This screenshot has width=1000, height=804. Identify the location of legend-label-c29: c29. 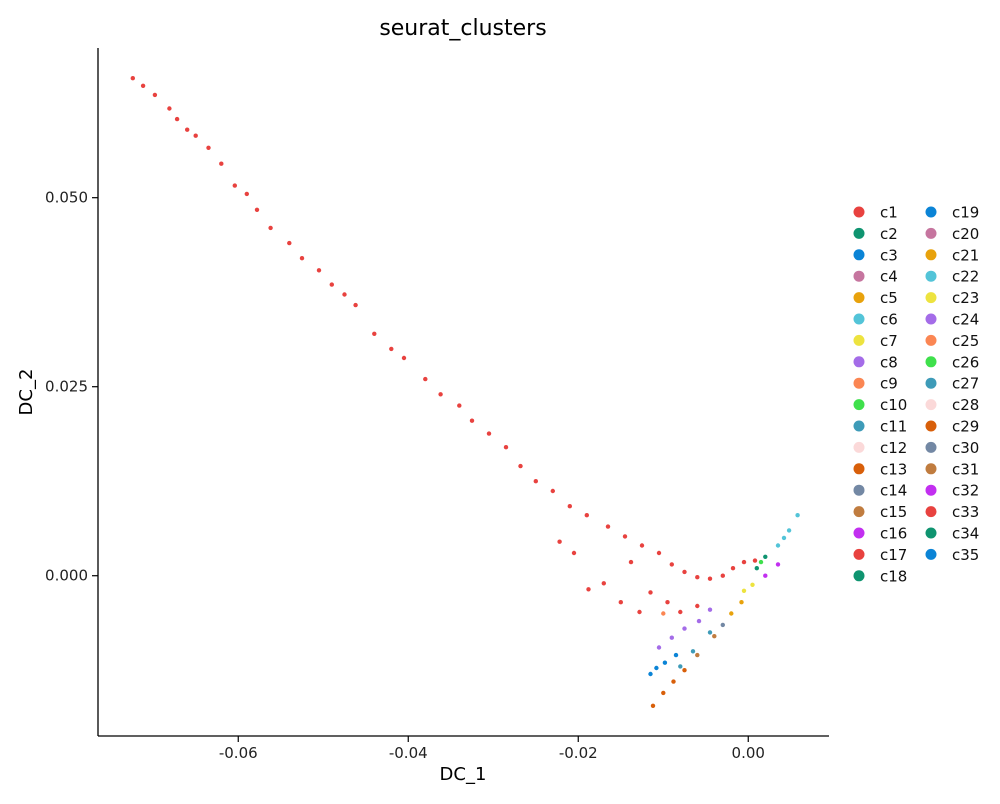
(965, 427).